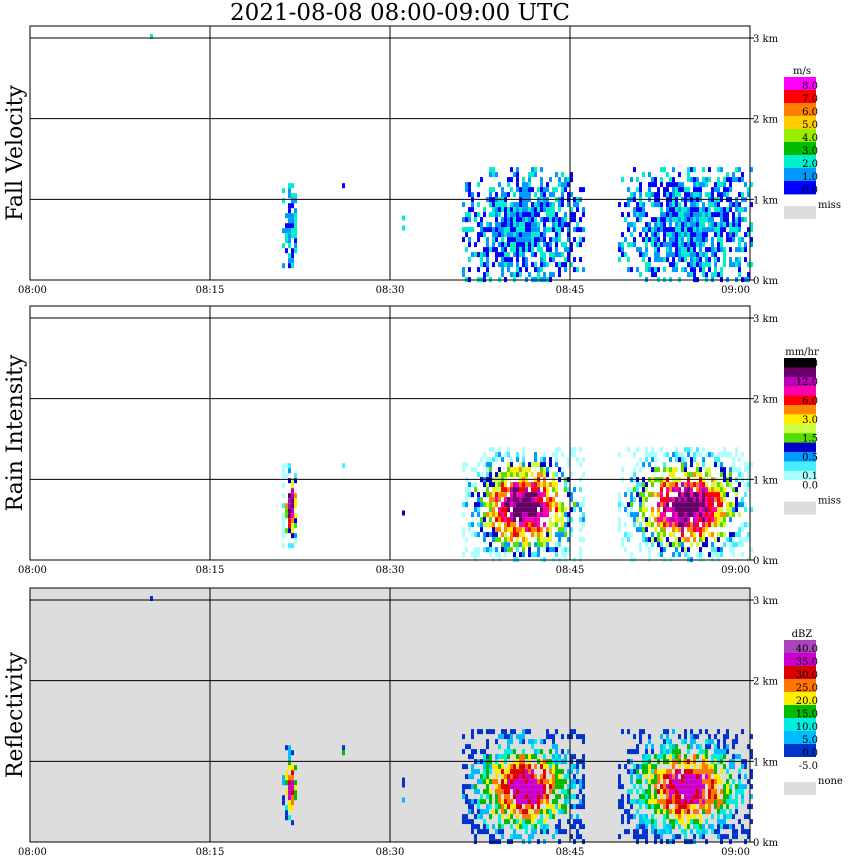  What do you see at coordinates (807, 662) in the screenshot?
I see `legend-label: 35.0` at bounding box center [807, 662].